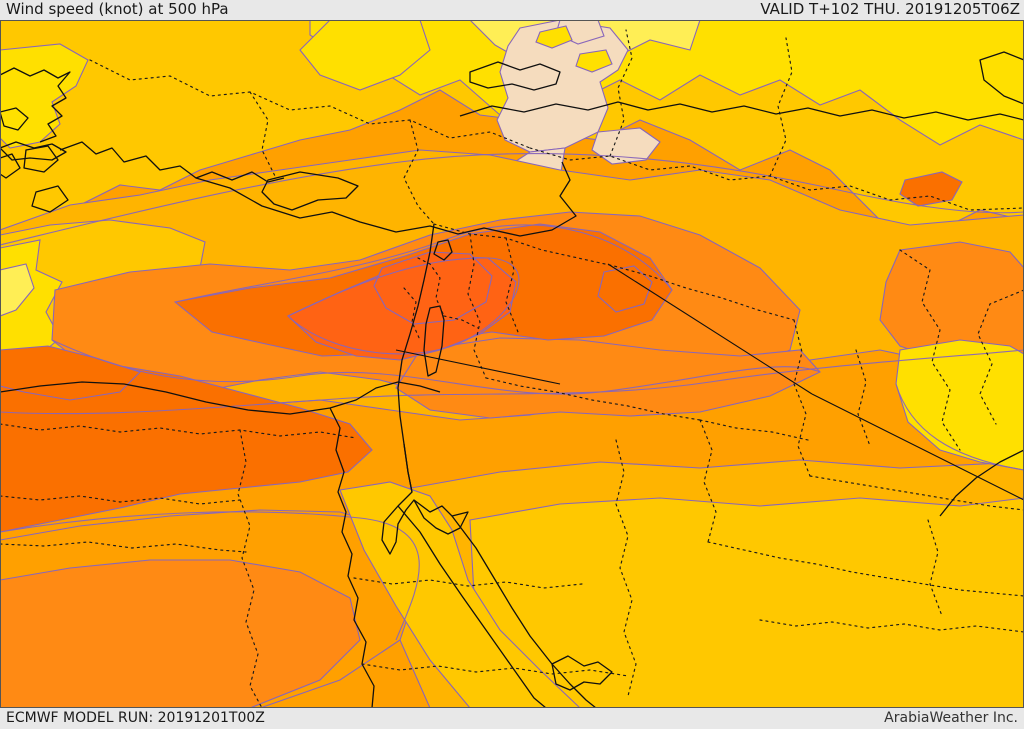 The height and width of the screenshot is (729, 1024). Describe the element at coordinates (44, 96) in the screenshot. I see `band-yellow-aegean` at that location.